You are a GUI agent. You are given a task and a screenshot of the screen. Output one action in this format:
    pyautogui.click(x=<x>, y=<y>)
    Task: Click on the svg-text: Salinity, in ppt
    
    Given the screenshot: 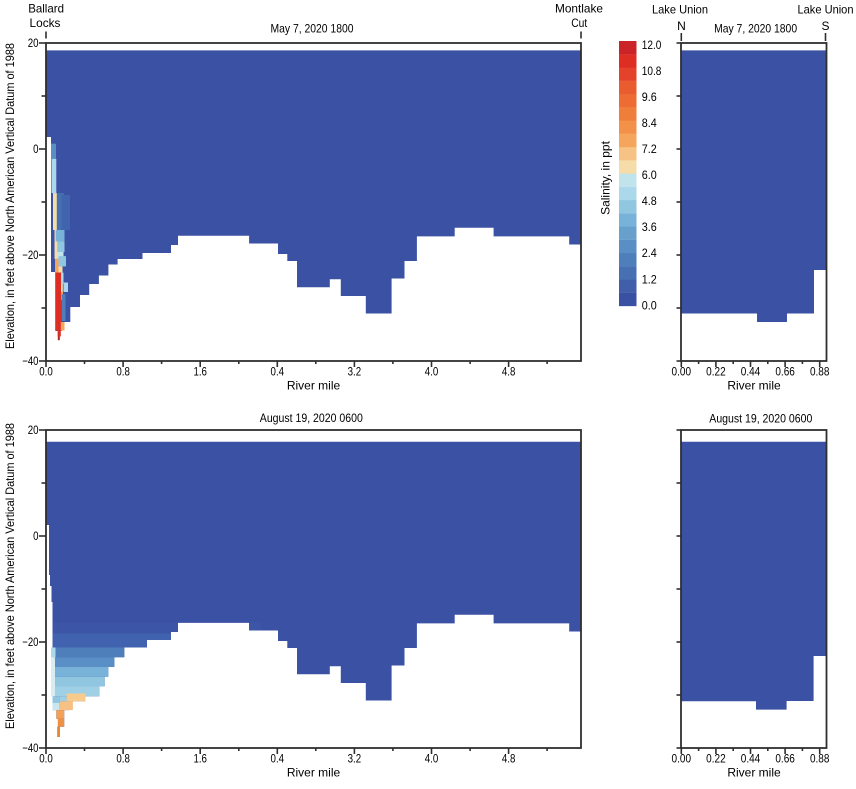 What is the action you would take?
    pyautogui.click(x=606, y=177)
    